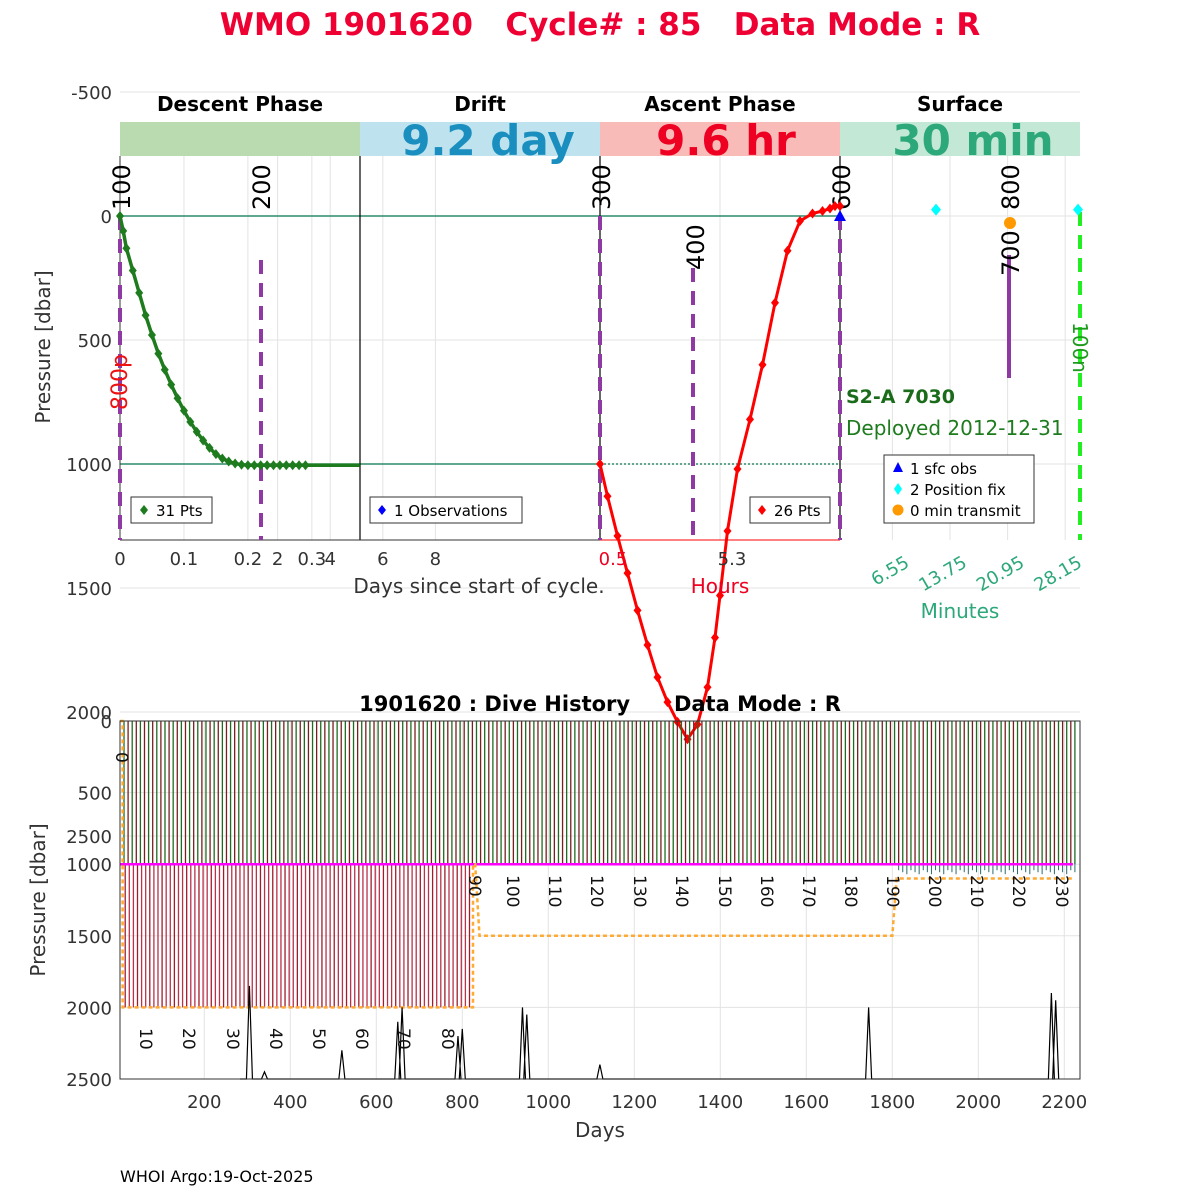 This screenshot has width=1200, height=1200. I want to click on cycle-label-high: 110, so click(554, 891).